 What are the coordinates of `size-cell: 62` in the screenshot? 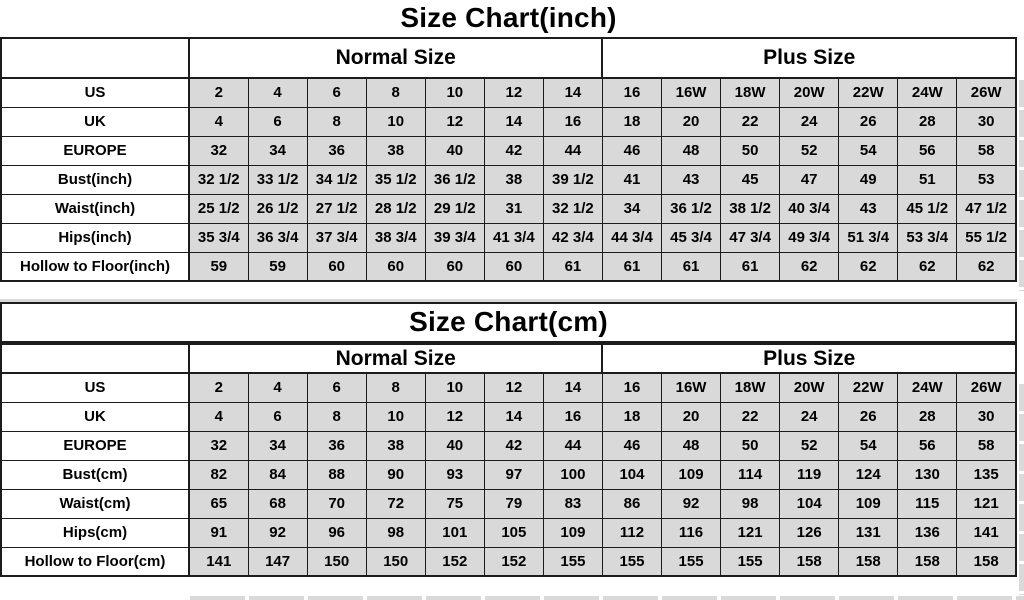 It's located at (809, 266).